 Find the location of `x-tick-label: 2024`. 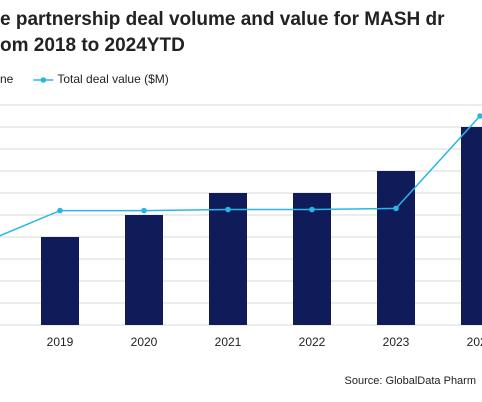

x-tick-label: 2024 is located at coordinates (474, 342).